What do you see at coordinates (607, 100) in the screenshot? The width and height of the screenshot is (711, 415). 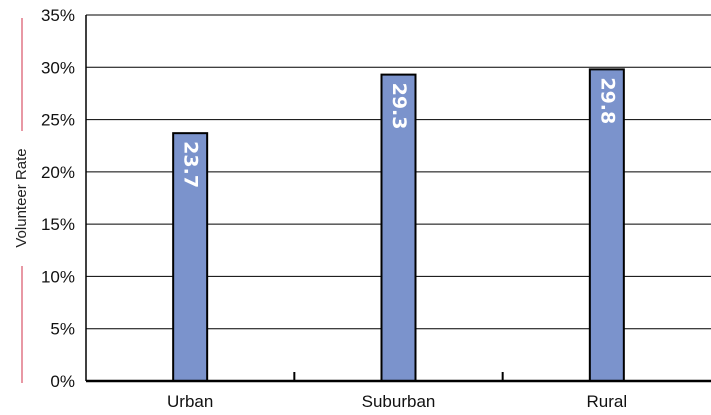 I see `bar-value-label: 29.8` at bounding box center [607, 100].